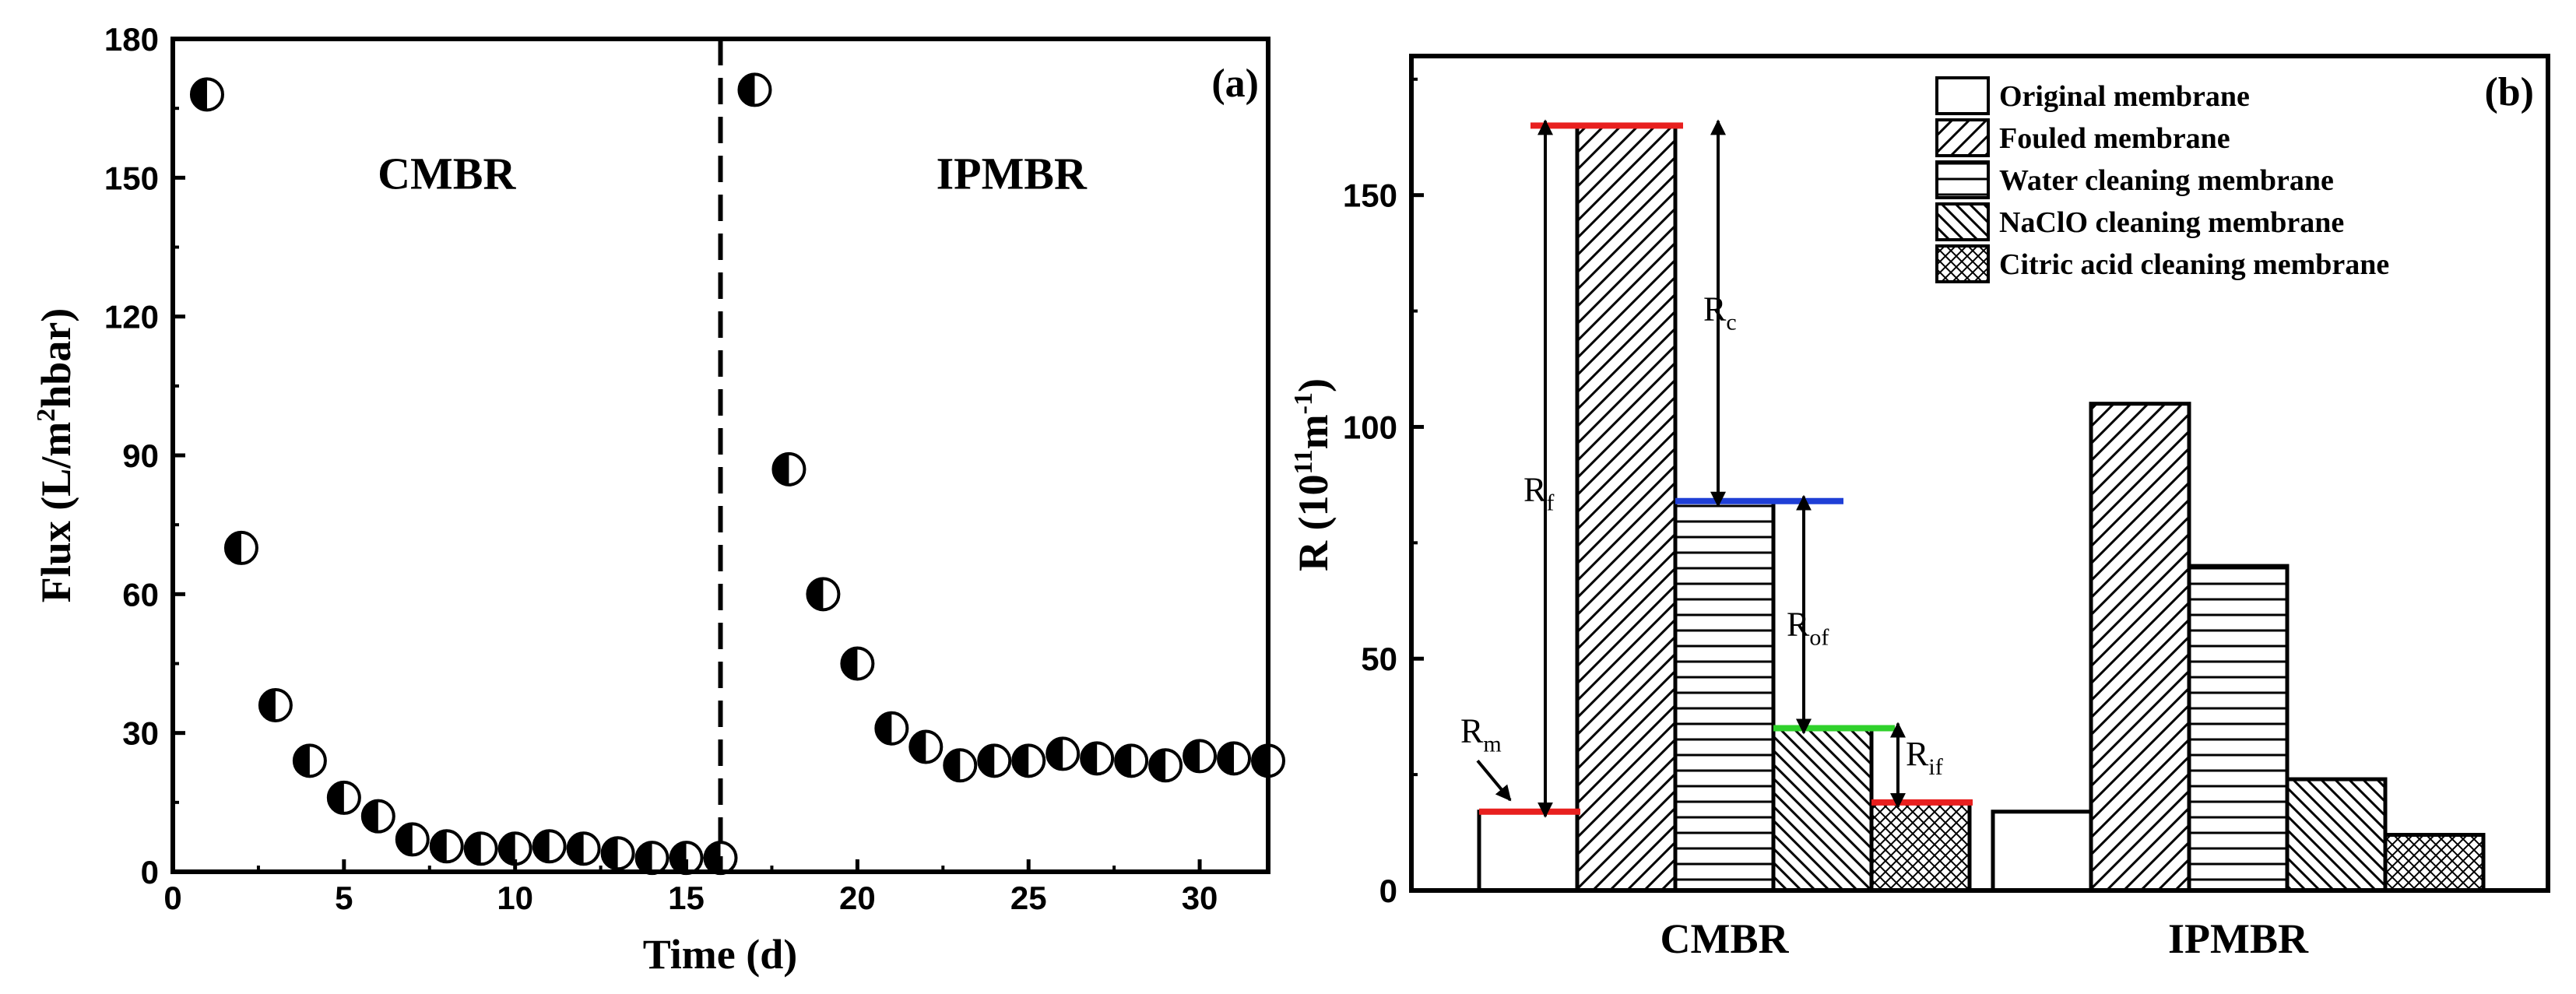 This screenshot has width=2576, height=994. Describe the element at coordinates (140, 734) in the screenshot. I see `y-tick-label: 30` at that location.